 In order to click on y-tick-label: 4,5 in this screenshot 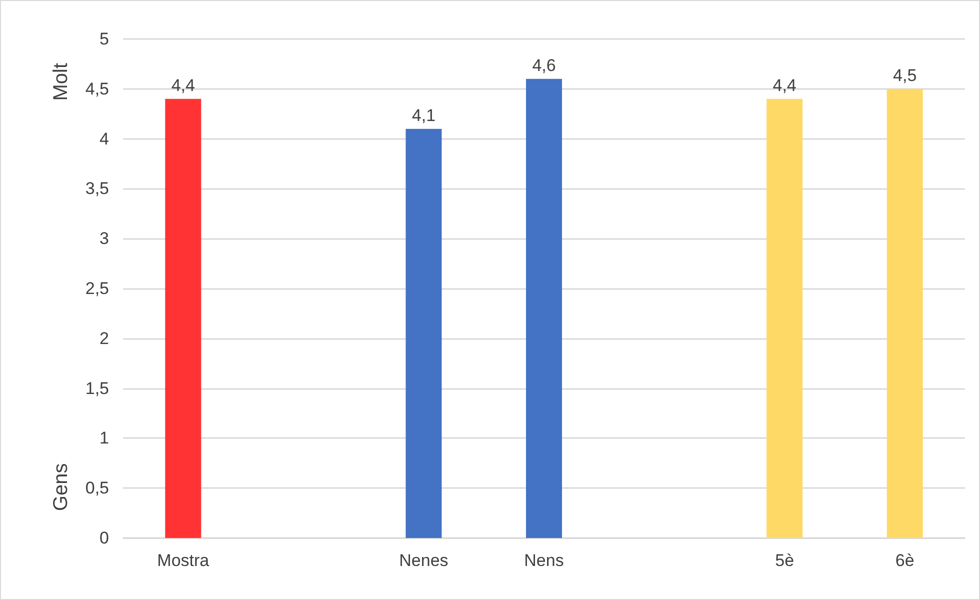, I will do `click(97, 88)`.